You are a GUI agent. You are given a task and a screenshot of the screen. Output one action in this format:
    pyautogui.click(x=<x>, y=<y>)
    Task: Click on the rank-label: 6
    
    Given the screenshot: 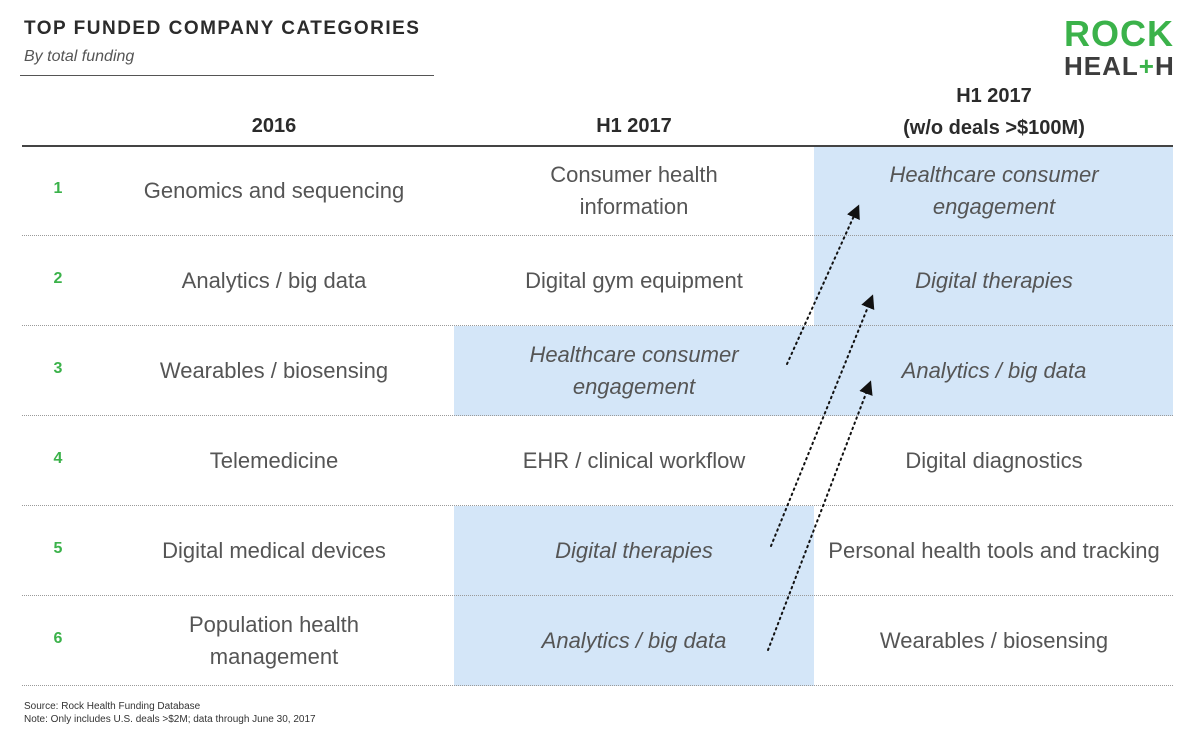 What is the action you would take?
    pyautogui.click(x=58, y=638)
    